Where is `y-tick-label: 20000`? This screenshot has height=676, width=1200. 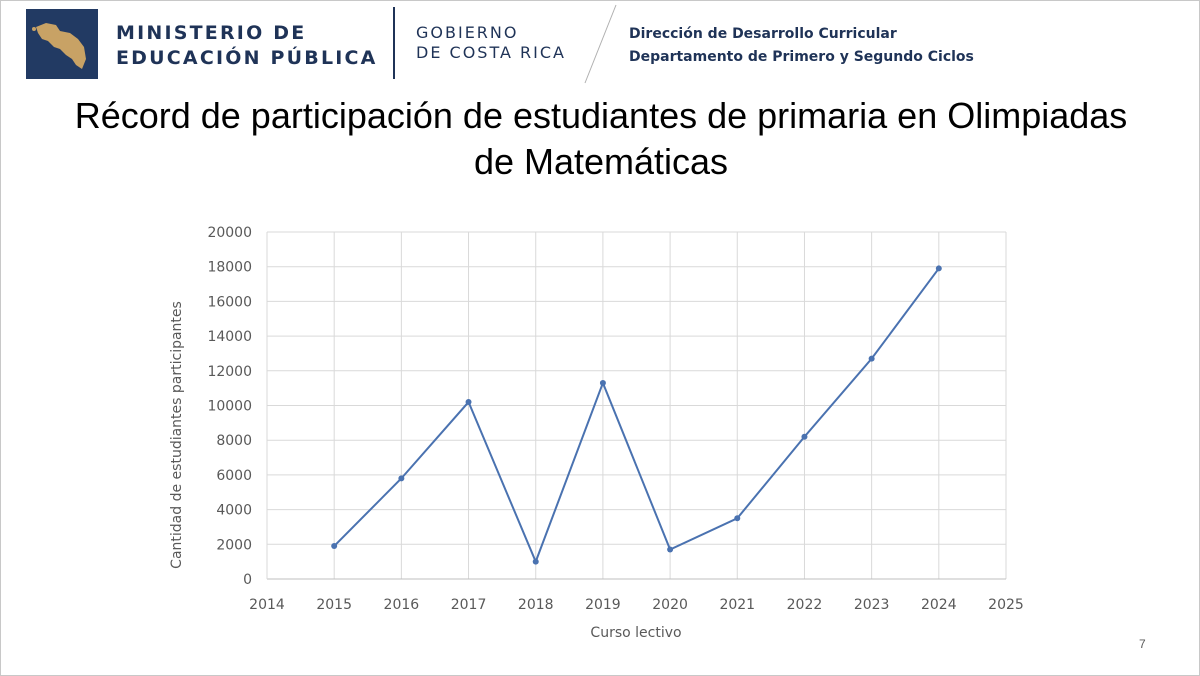 y-tick-label: 20000 is located at coordinates (229, 233).